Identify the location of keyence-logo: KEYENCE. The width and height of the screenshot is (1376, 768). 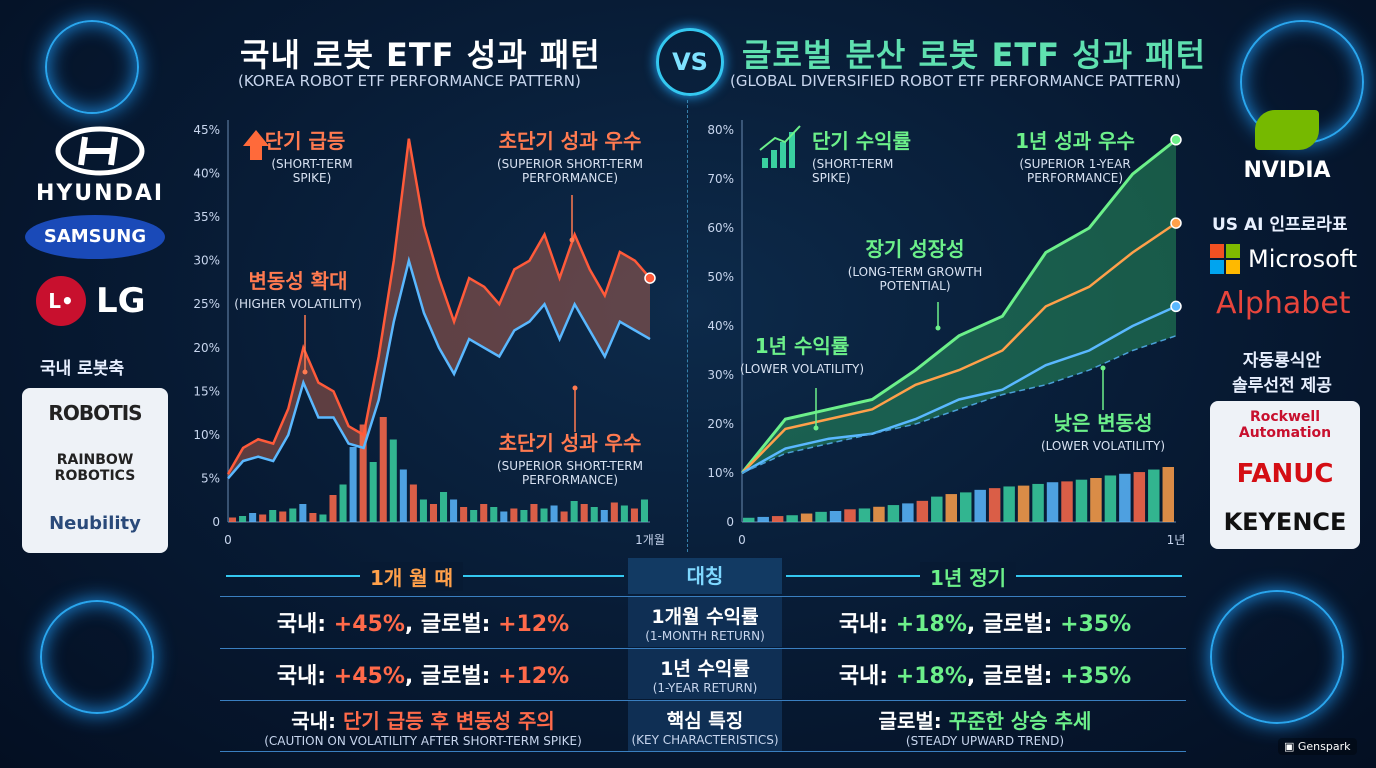
(1285, 522).